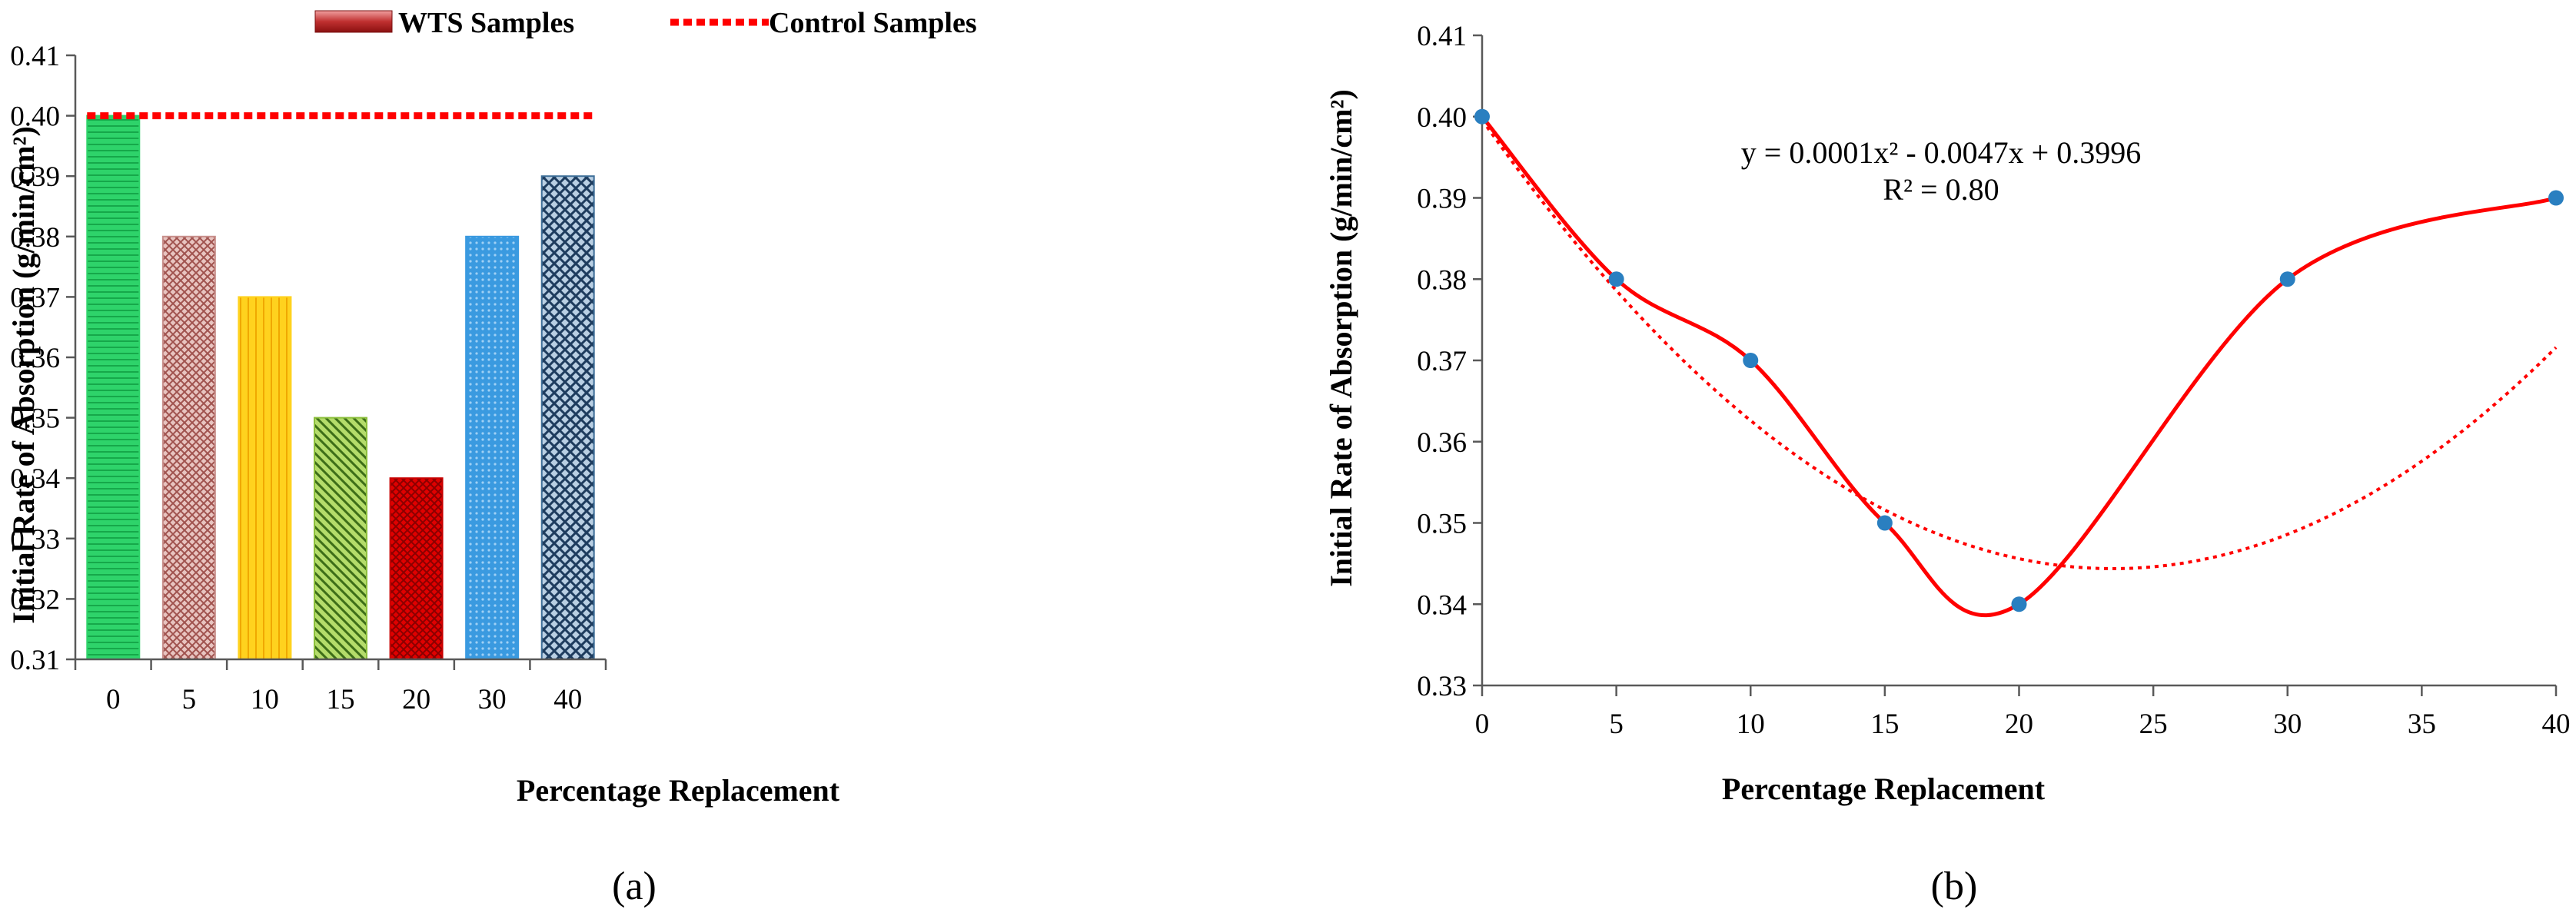 The height and width of the screenshot is (916, 2576). What do you see at coordinates (645, 23) in the screenshot?
I see `legend: WTS Samples Control Samples` at bounding box center [645, 23].